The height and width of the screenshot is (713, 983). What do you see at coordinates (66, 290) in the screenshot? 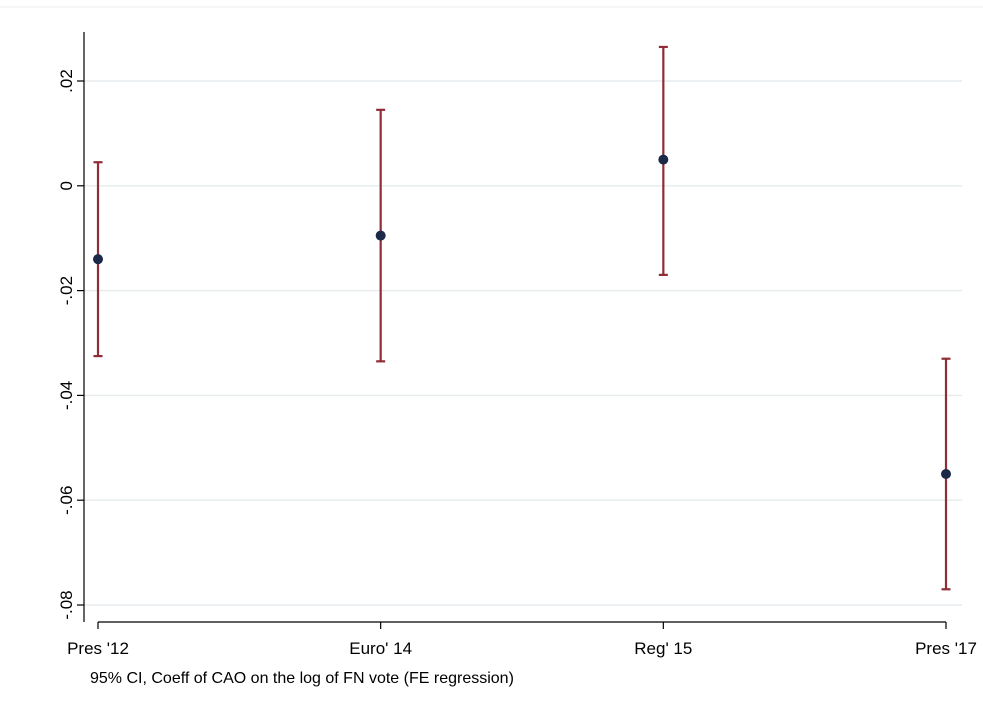
I see `y-tick-label: -.02` at bounding box center [66, 290].